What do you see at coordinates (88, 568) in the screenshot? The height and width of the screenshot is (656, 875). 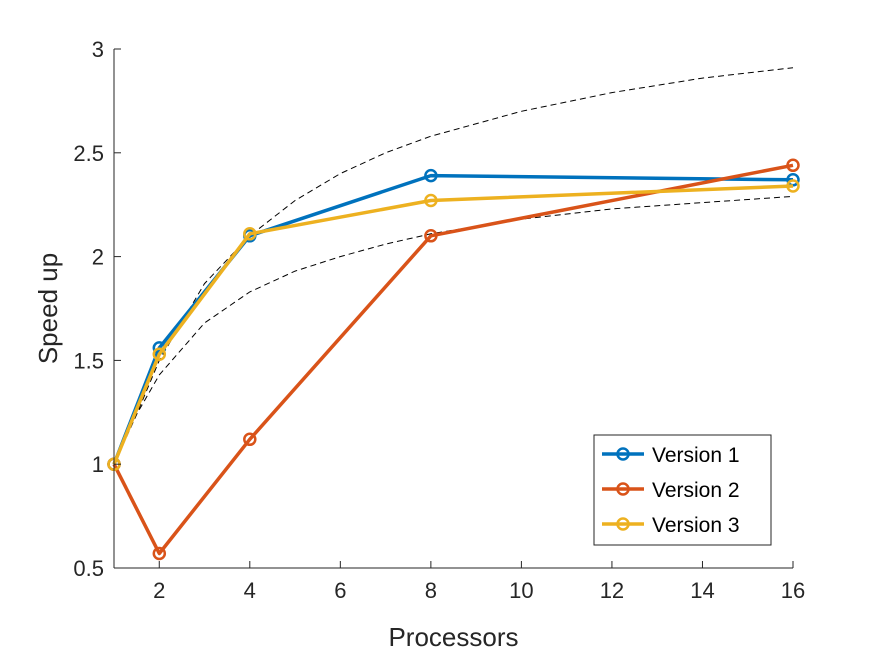 I see `y-tick-label: 0.5` at bounding box center [88, 568].